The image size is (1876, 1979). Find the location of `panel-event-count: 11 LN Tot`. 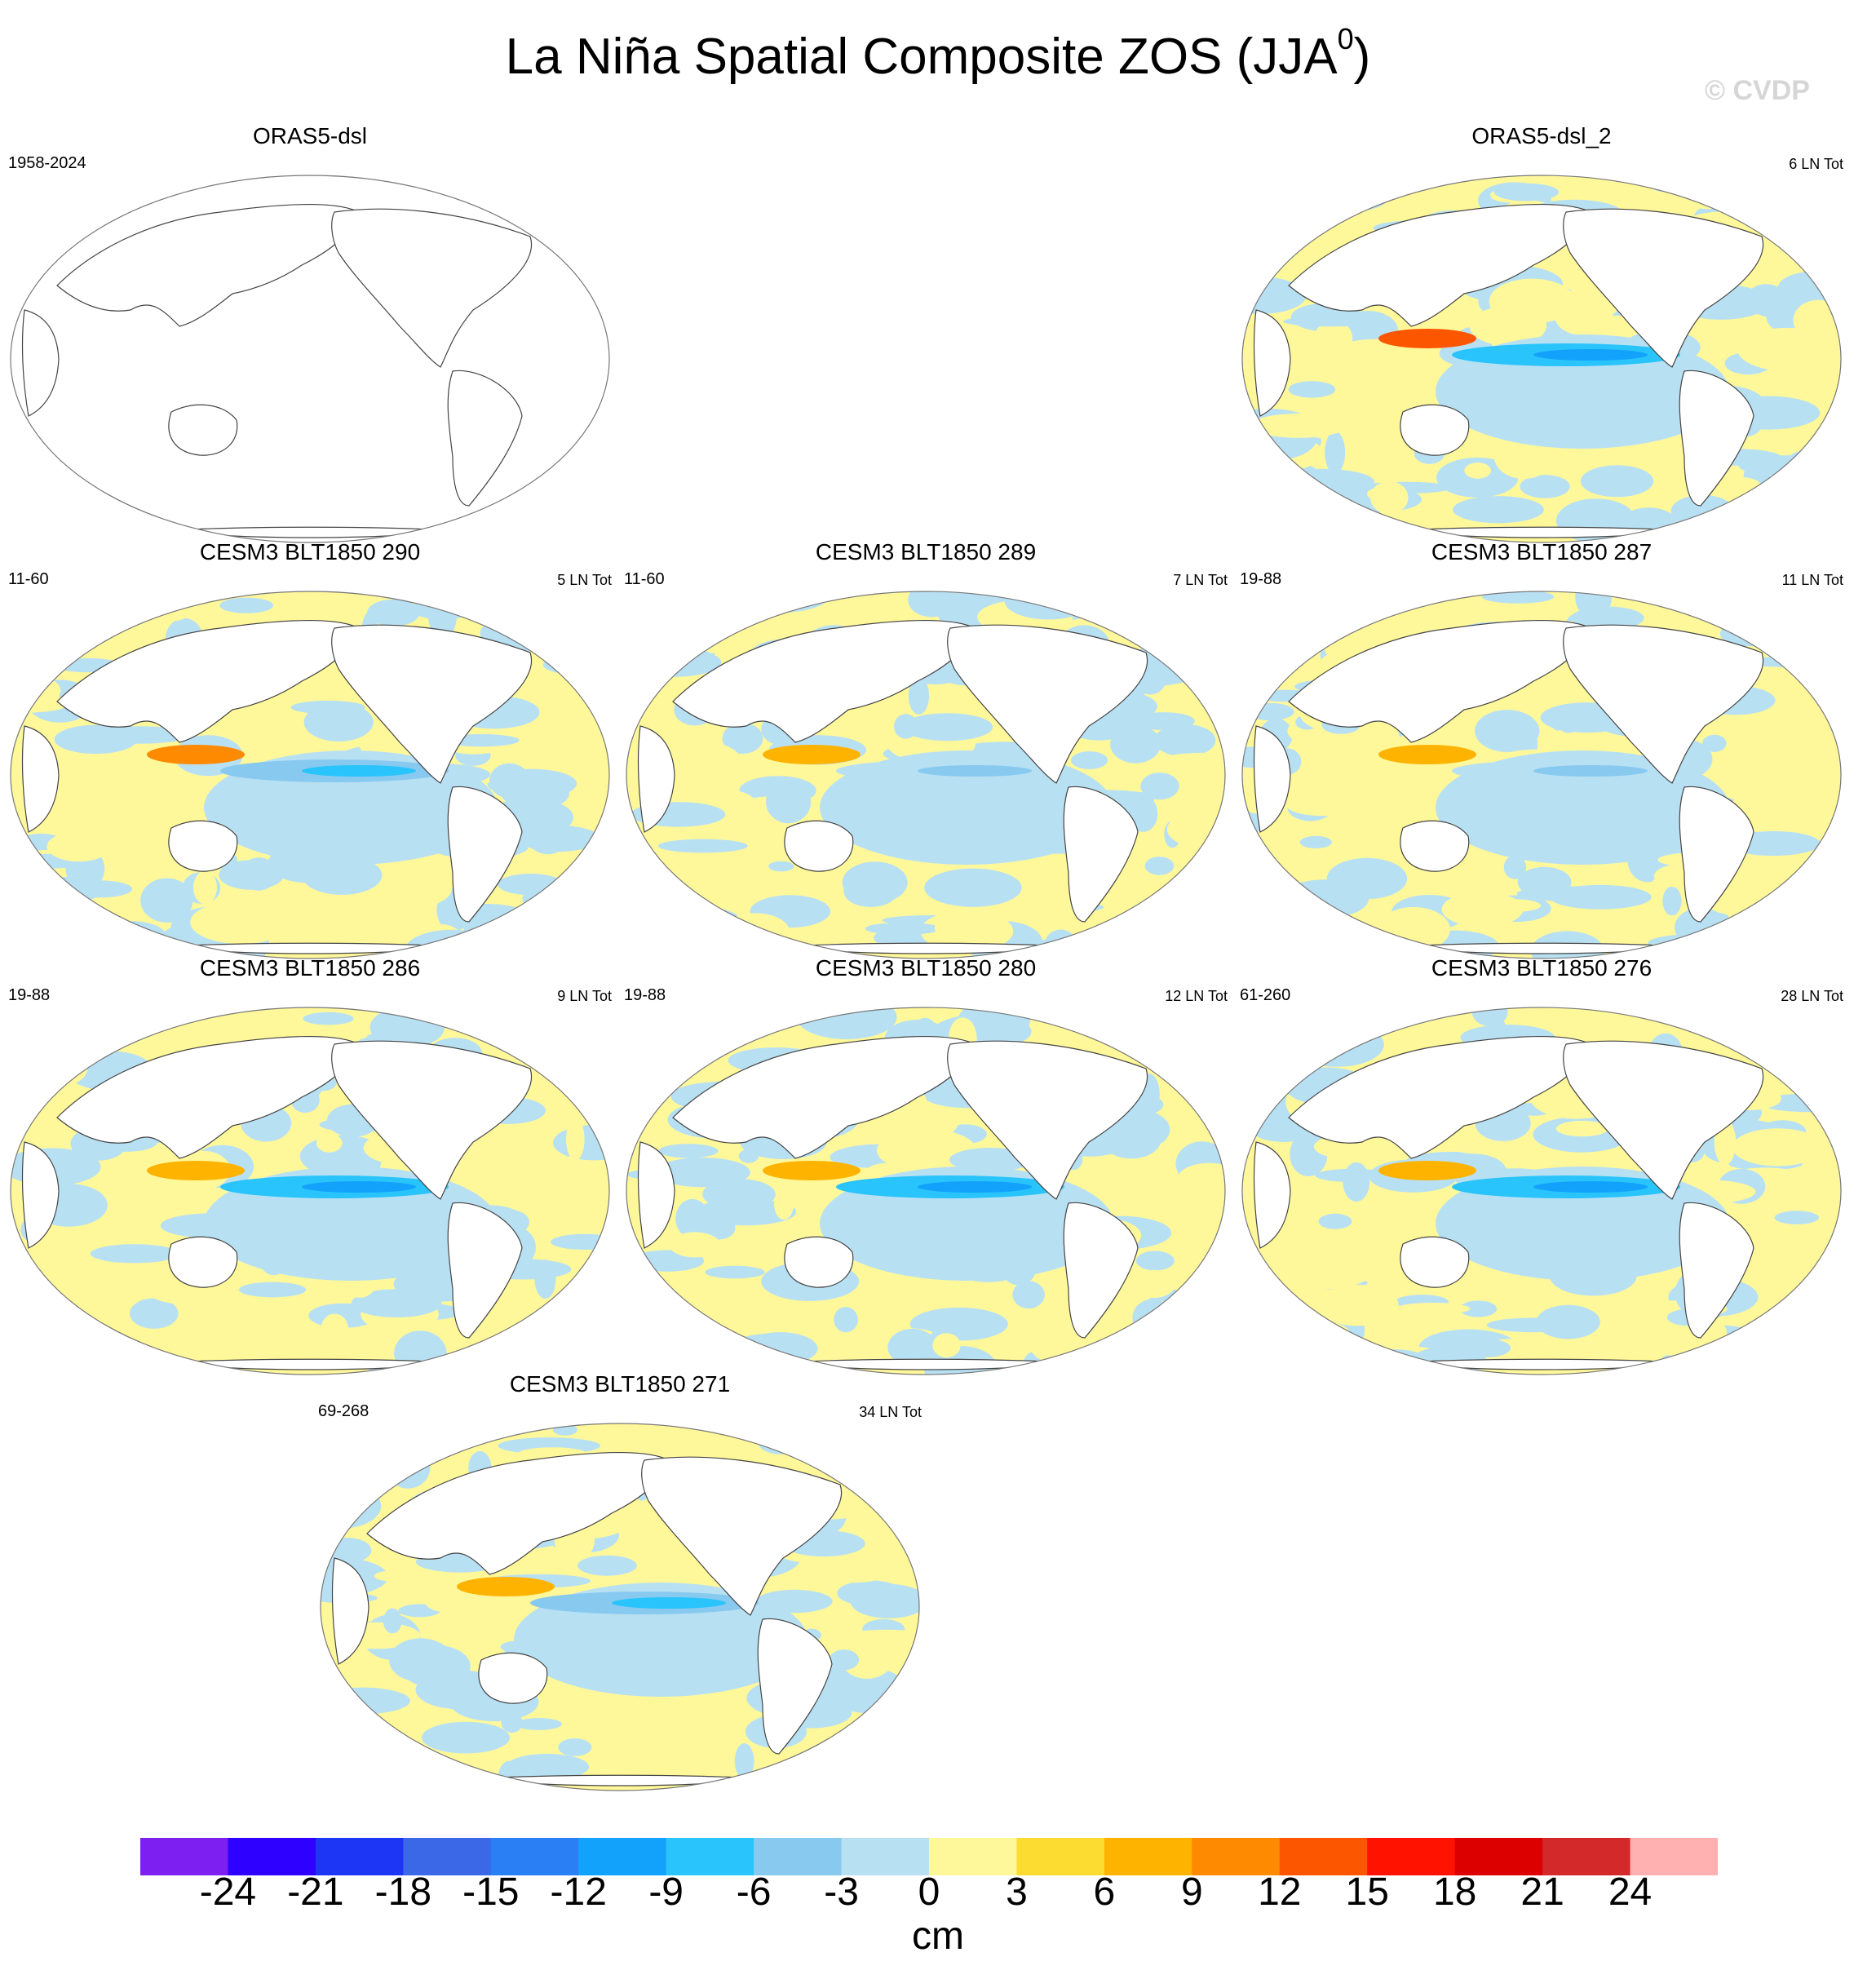

panel-event-count: 11 LN Tot is located at coordinates (1812, 580).